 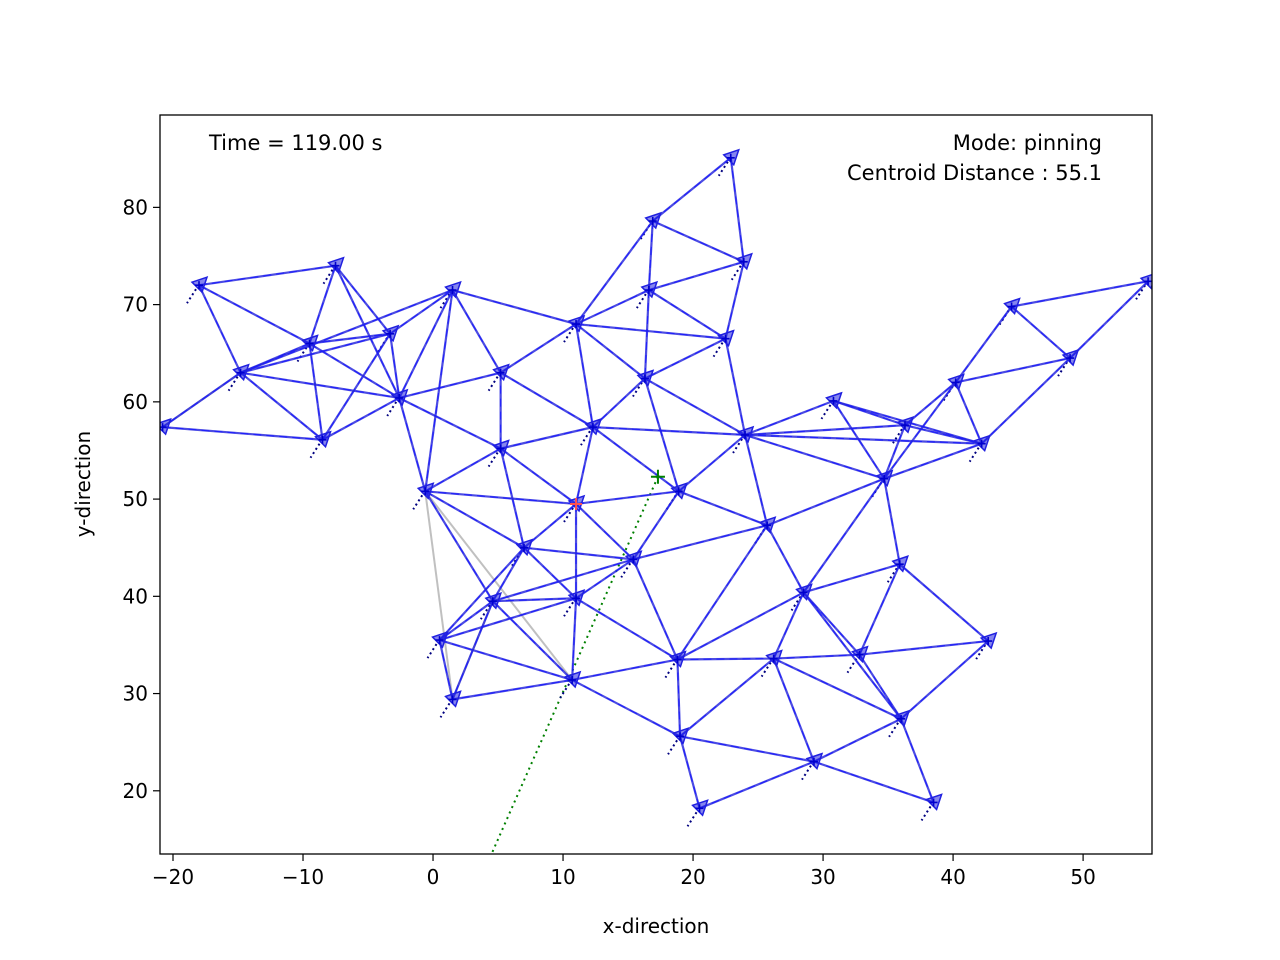 I want to click on mode-annotation: Mode: pinning, so click(x=1027, y=143).